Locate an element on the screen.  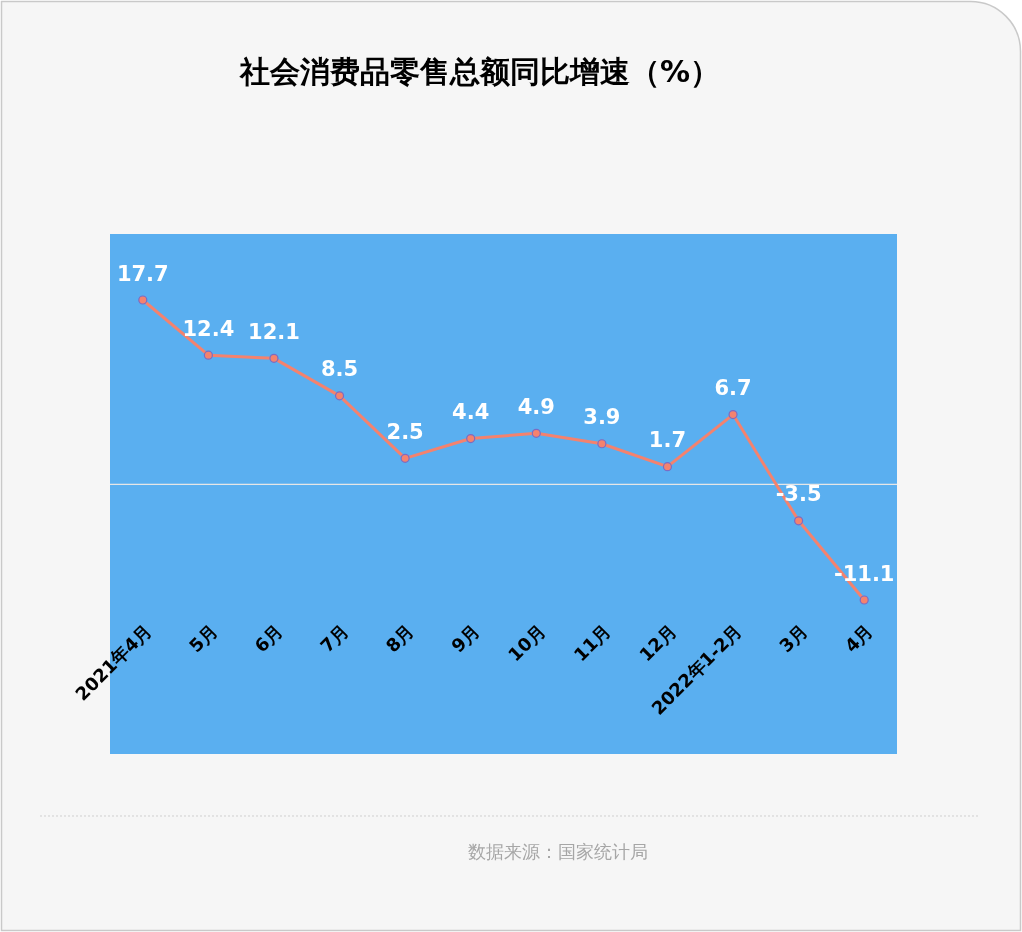
data-label: 12.4 is located at coordinates (208, 328).